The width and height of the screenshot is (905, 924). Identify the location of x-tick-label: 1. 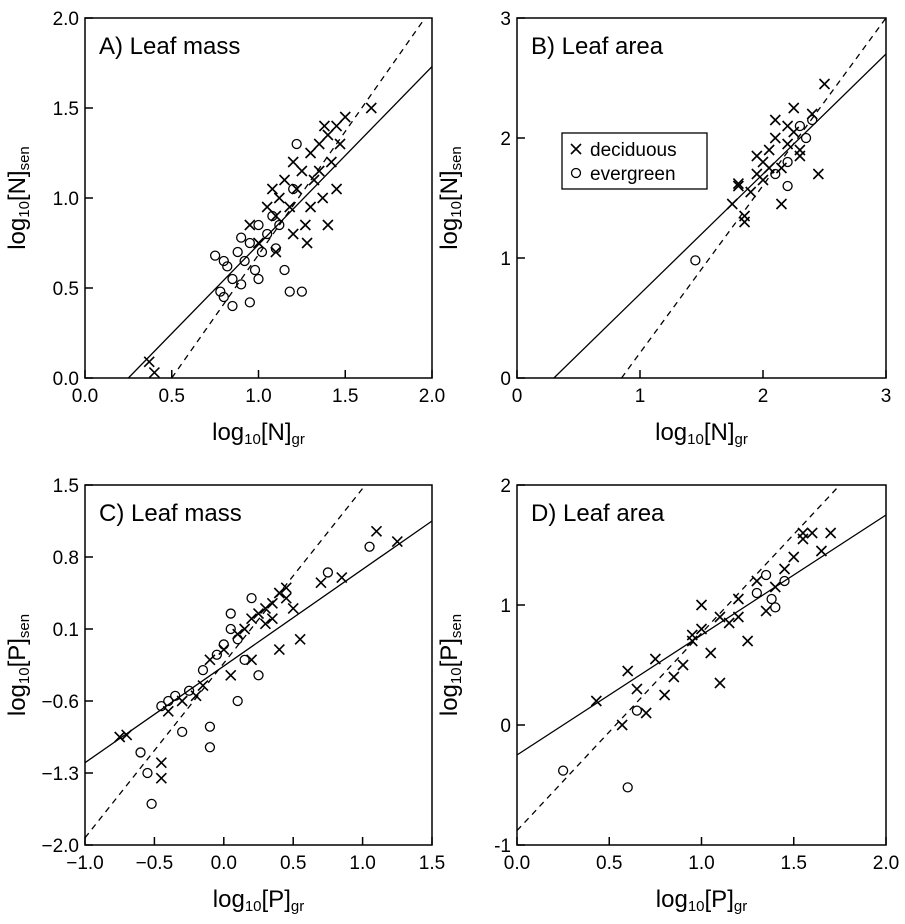
(640, 396).